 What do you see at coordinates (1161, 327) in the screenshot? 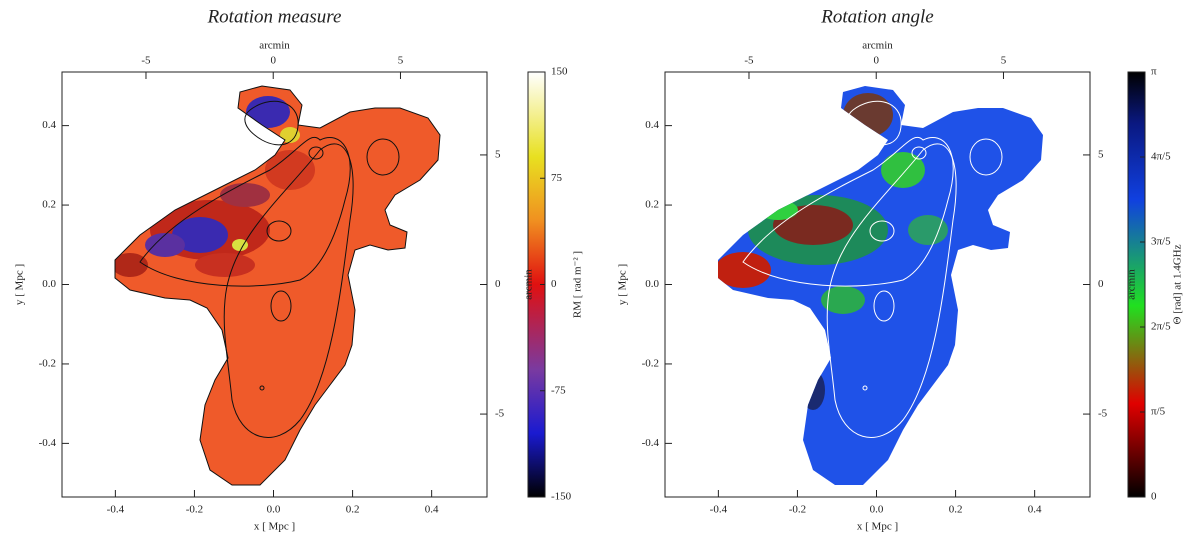
I see `colorbar-tick-label: 2π/5` at bounding box center [1161, 327].